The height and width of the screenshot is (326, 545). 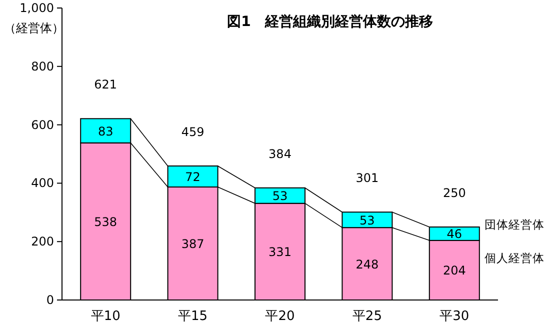 What do you see at coordinates (192, 131) in the screenshot?
I see `total-label: 459` at bounding box center [192, 131].